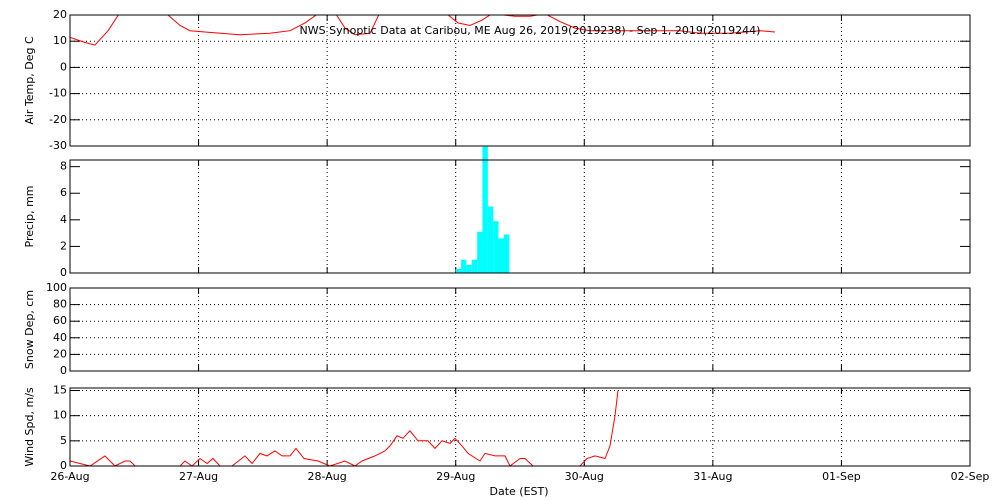  I want to click on x-axis-label: Date (EST), so click(518, 491).